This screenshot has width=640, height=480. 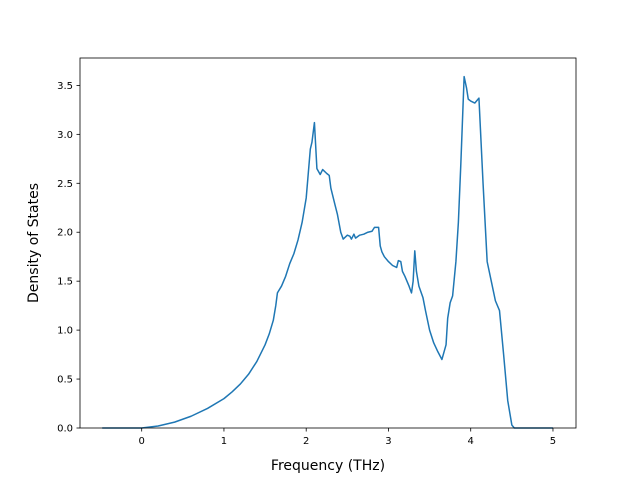 What do you see at coordinates (471, 441) in the screenshot?
I see `x-tick-label: 4` at bounding box center [471, 441].